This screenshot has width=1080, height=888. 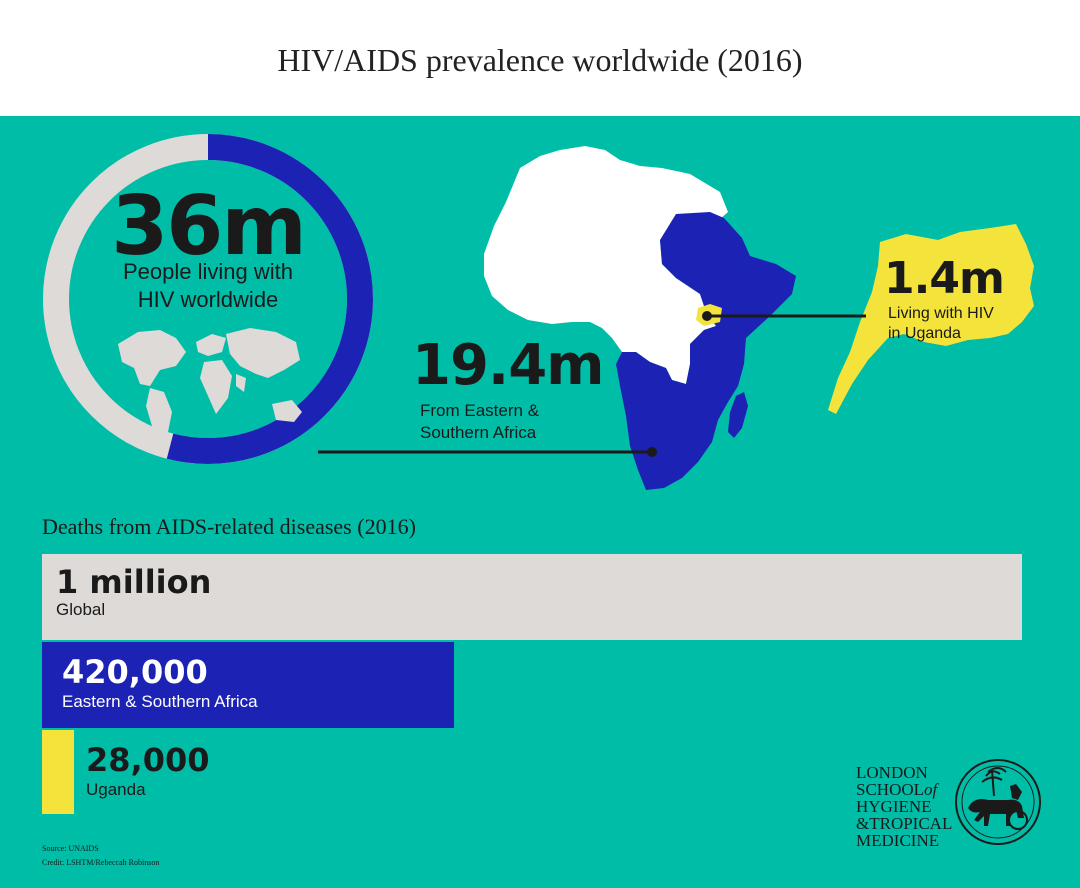 What do you see at coordinates (532, 597) in the screenshot?
I see `bar-global: 1 million Global` at bounding box center [532, 597].